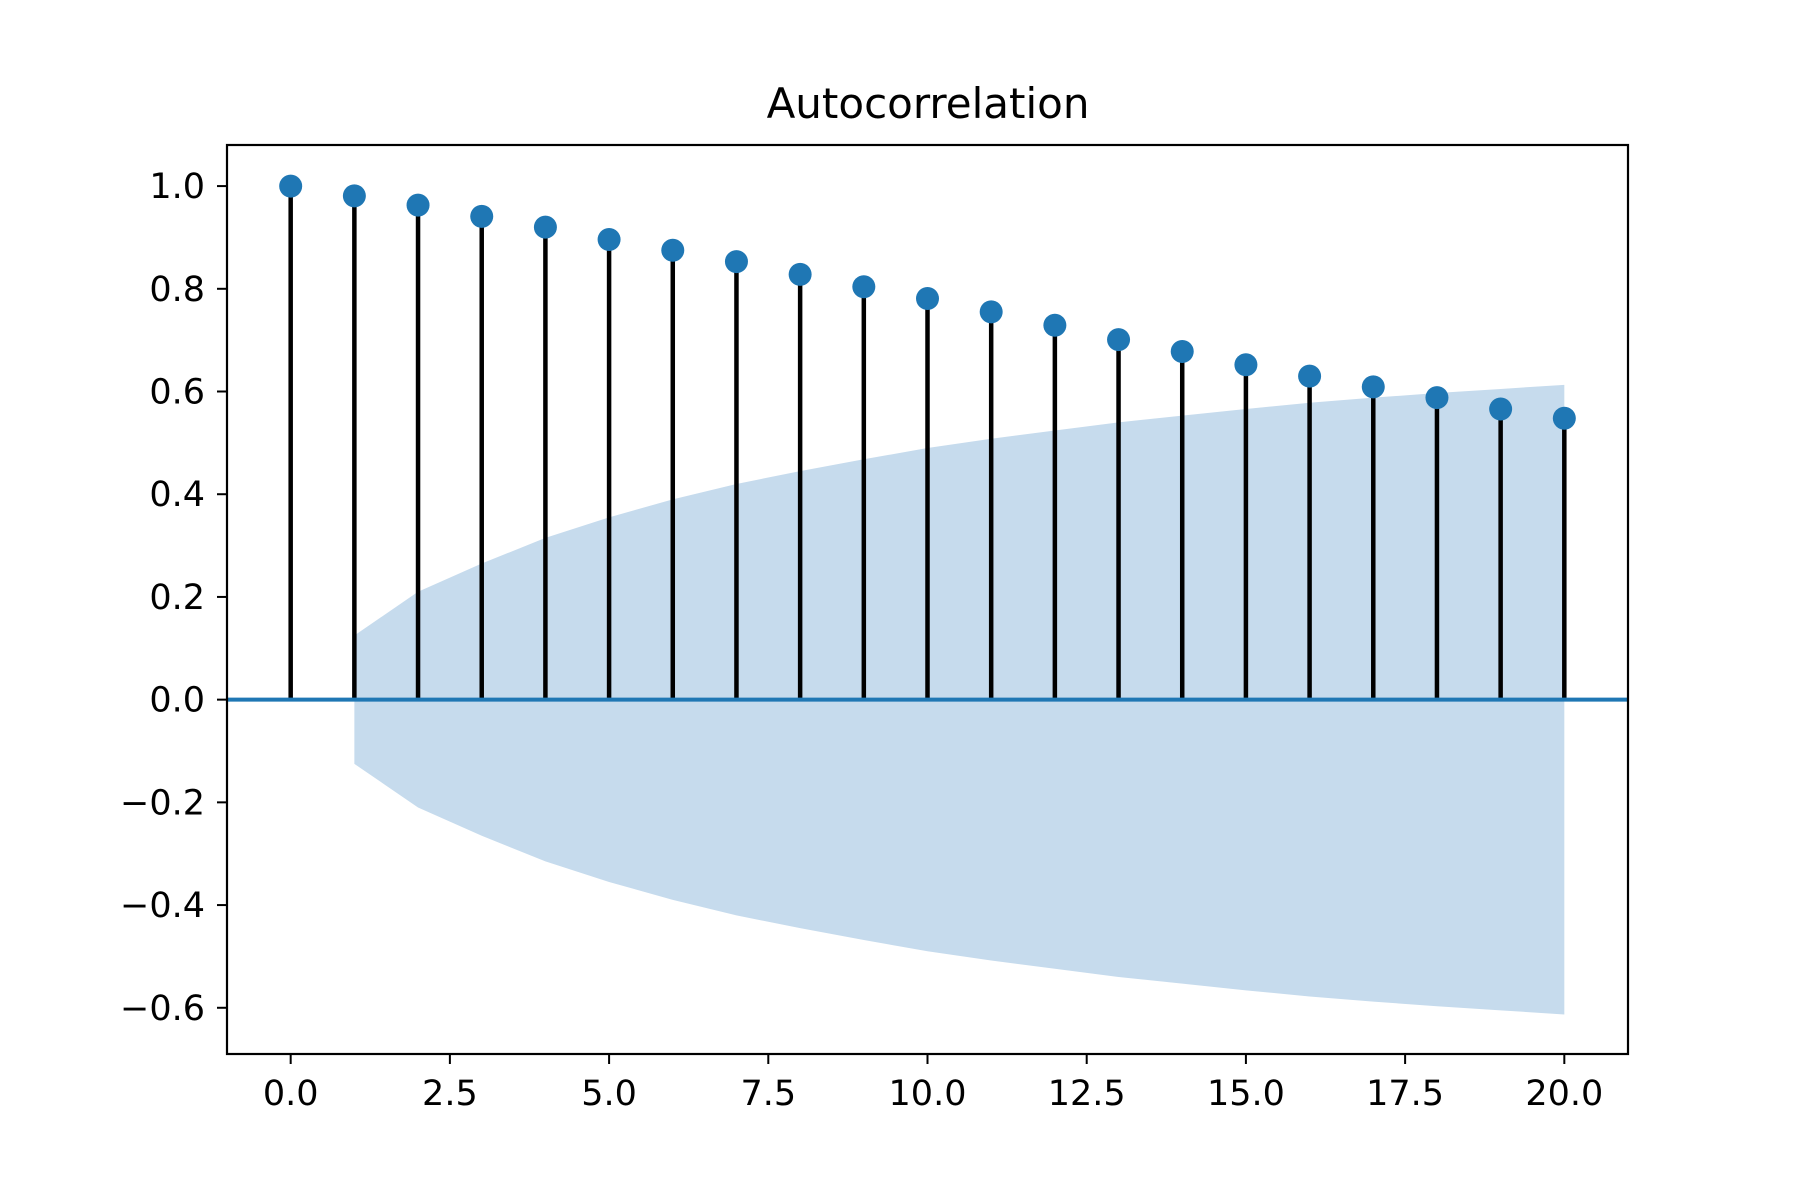 The image size is (1800, 1200). What do you see at coordinates (450, 1094) in the screenshot?
I see `x-tick-label: 2.5` at bounding box center [450, 1094].